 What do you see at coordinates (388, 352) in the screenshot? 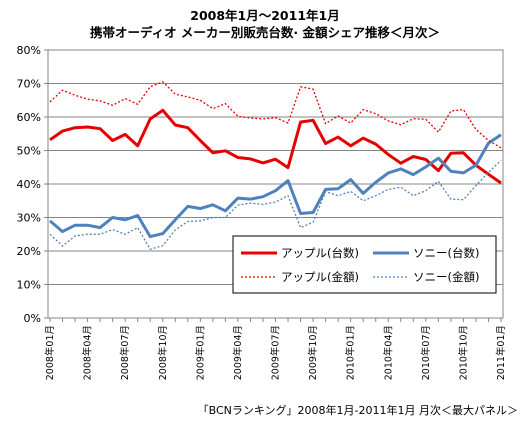
I see `x-tick-label: 2010年04月` at bounding box center [388, 352].